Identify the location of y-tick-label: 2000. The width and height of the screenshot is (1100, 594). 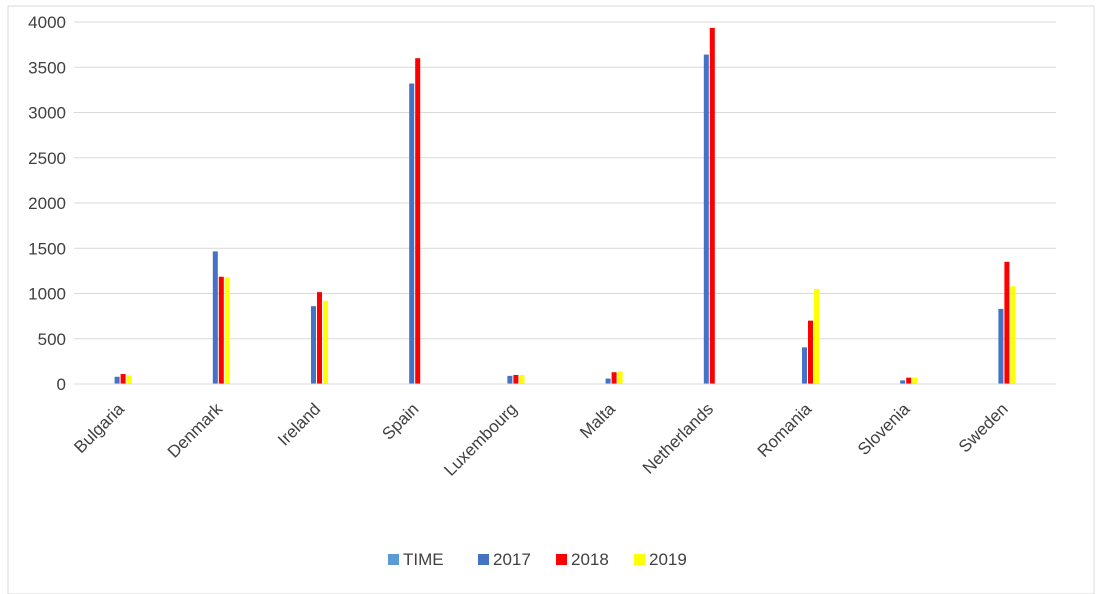
(47, 203).